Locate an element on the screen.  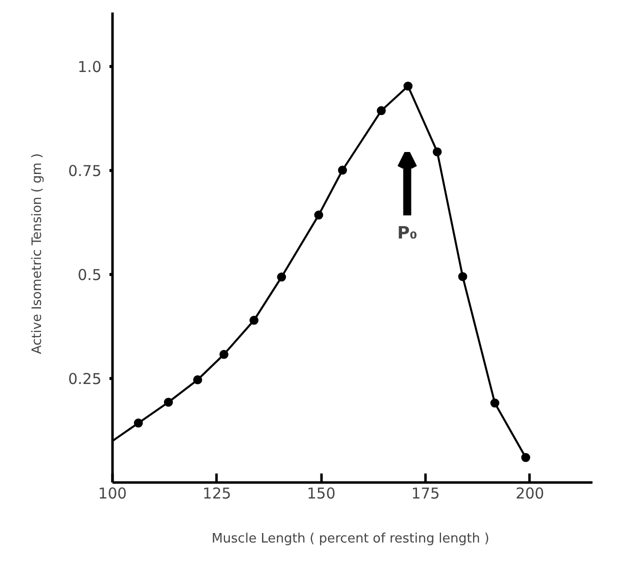
y-axis-title: Active Isometric Tension ( gm ) is located at coordinates (38, 253).